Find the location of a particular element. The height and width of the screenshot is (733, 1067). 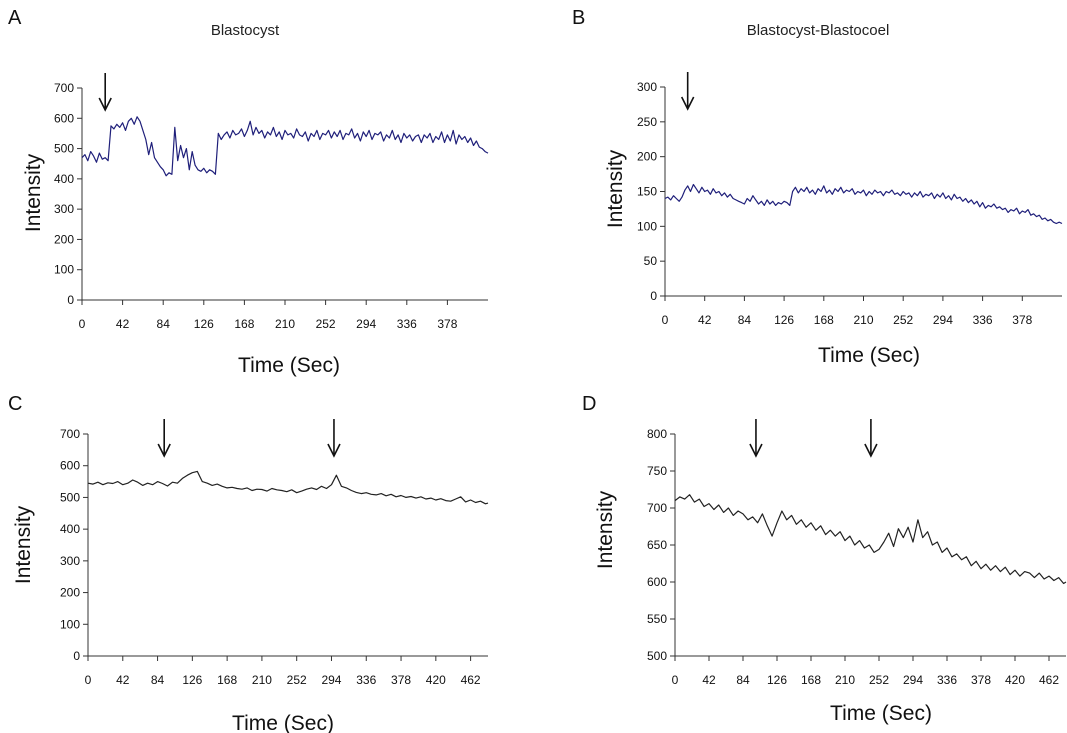

y-tick-label: 550 is located at coordinates (657, 619).